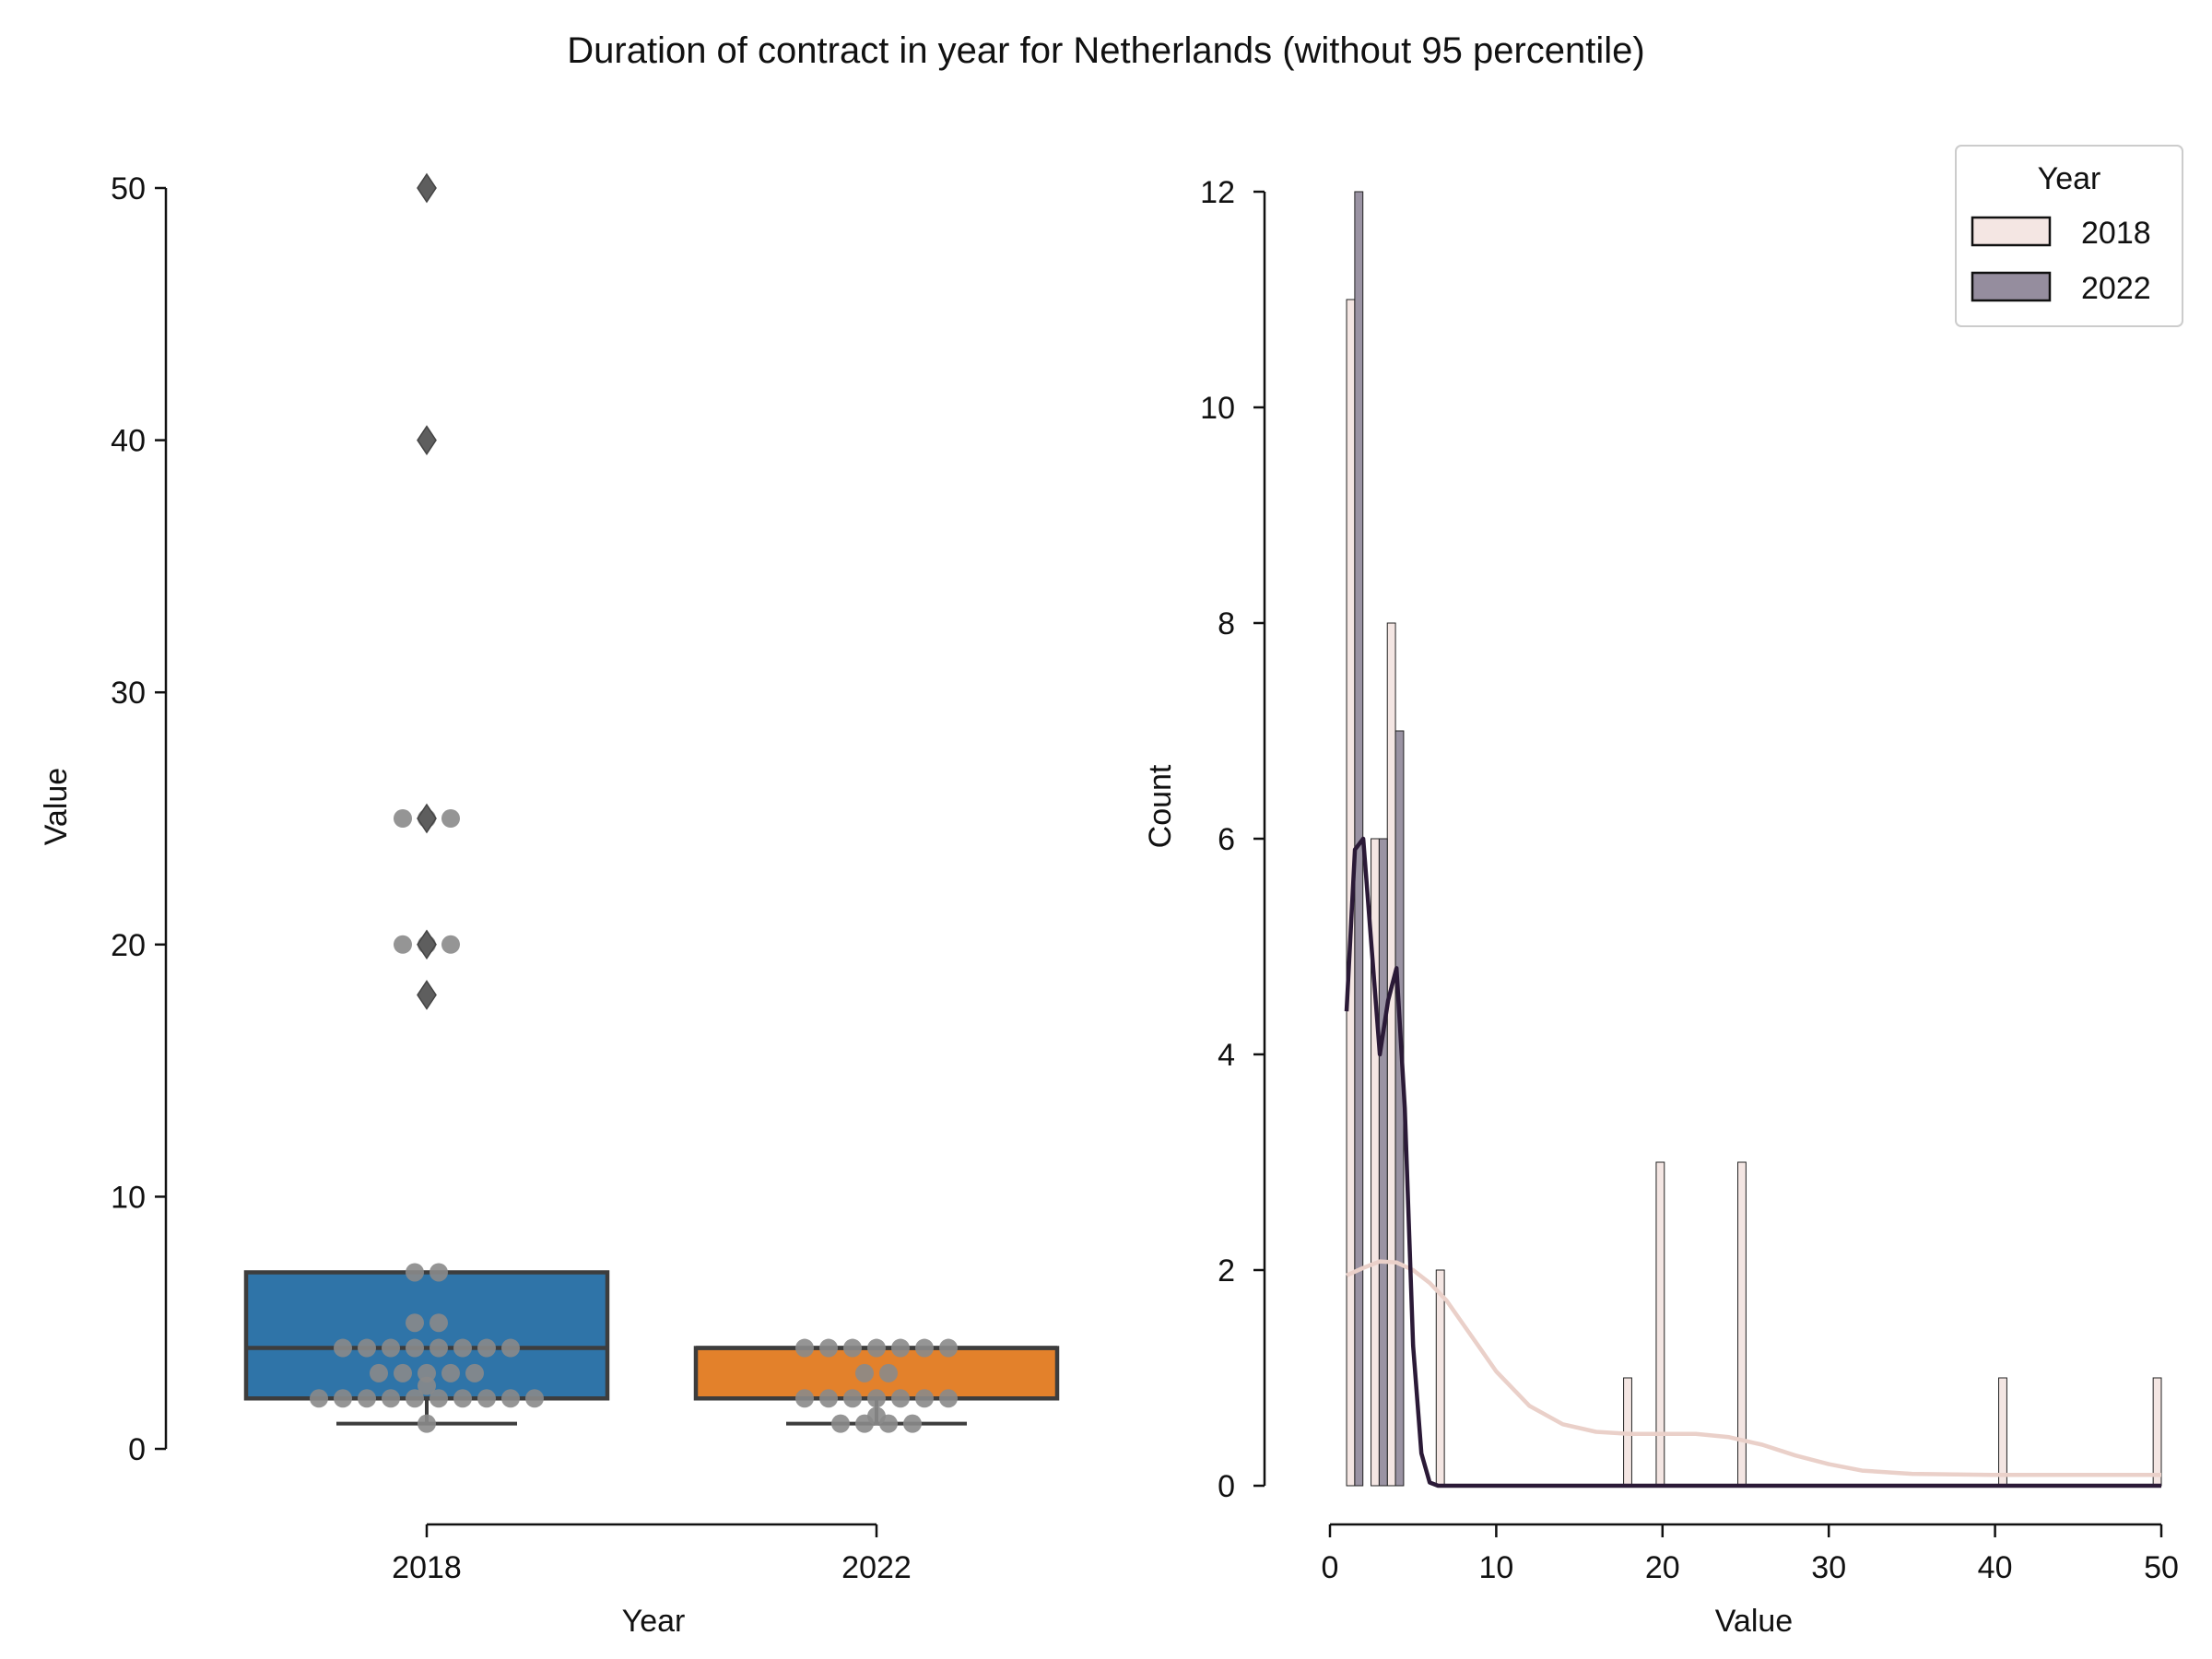 The width and height of the screenshot is (2212, 1659). Describe the element at coordinates (1226, 1055) in the screenshot. I see `right-y-tick-label: 4` at that location.